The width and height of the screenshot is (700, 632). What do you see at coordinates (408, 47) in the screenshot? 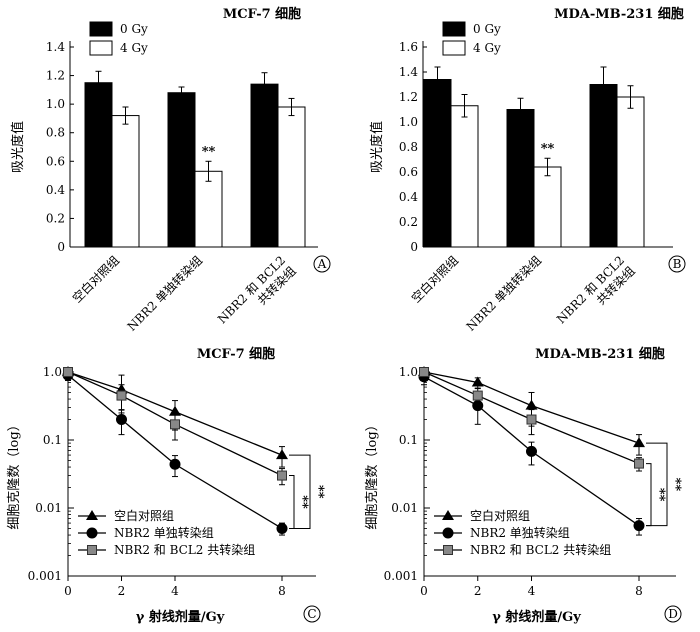
I see `panel-b-y-tick-label: 1.6` at bounding box center [408, 47].